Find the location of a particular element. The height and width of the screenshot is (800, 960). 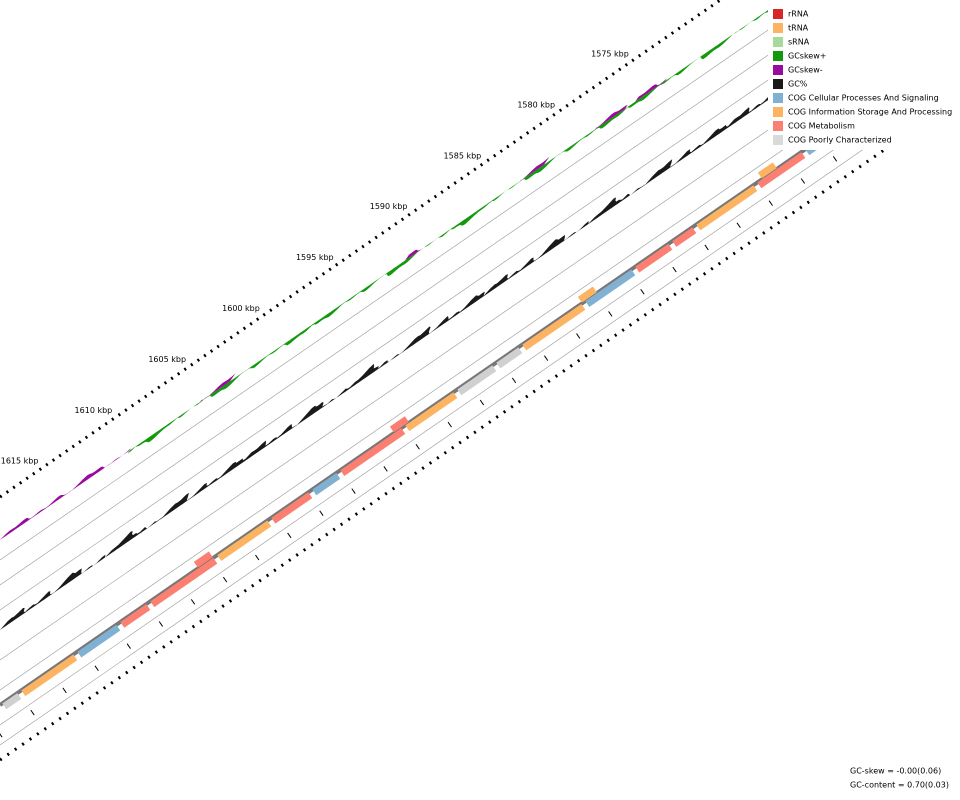

gc-skew-stat: GC-skew = -0.00(0.06) is located at coordinates (895, 771).